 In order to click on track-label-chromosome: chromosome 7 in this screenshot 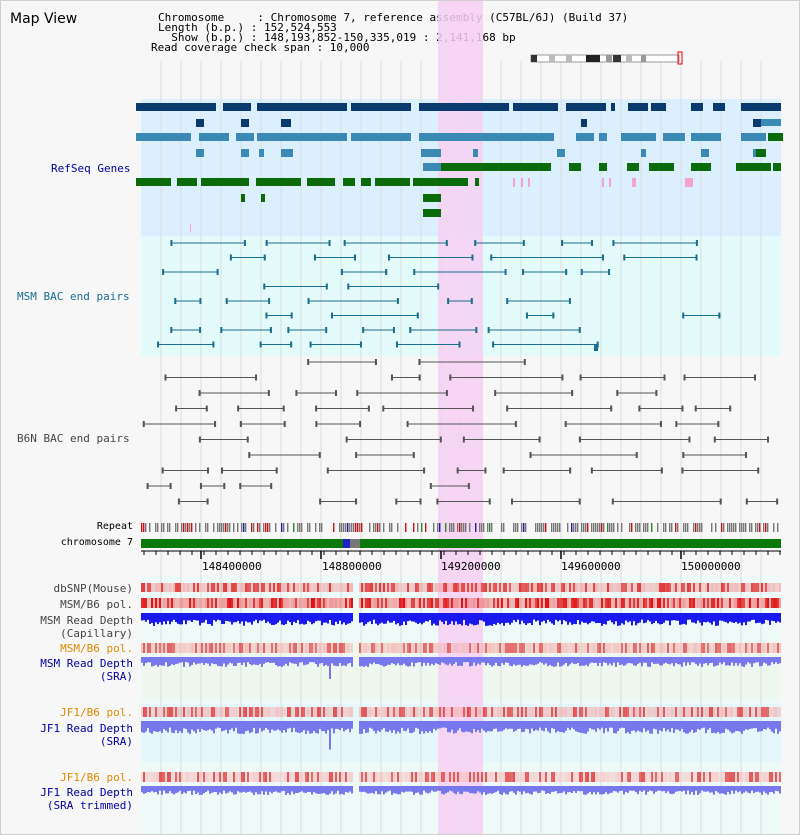, I will do `click(96, 542)`.